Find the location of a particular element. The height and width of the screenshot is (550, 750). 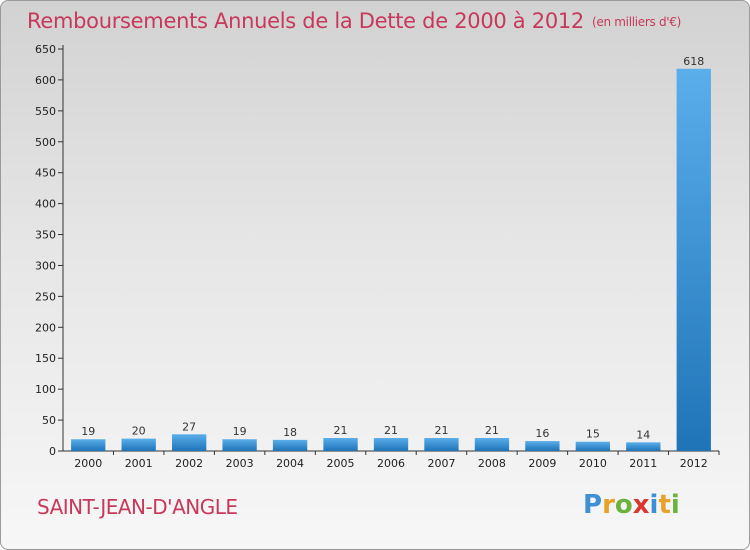

y-tick-label: 50 is located at coordinates (49, 420).